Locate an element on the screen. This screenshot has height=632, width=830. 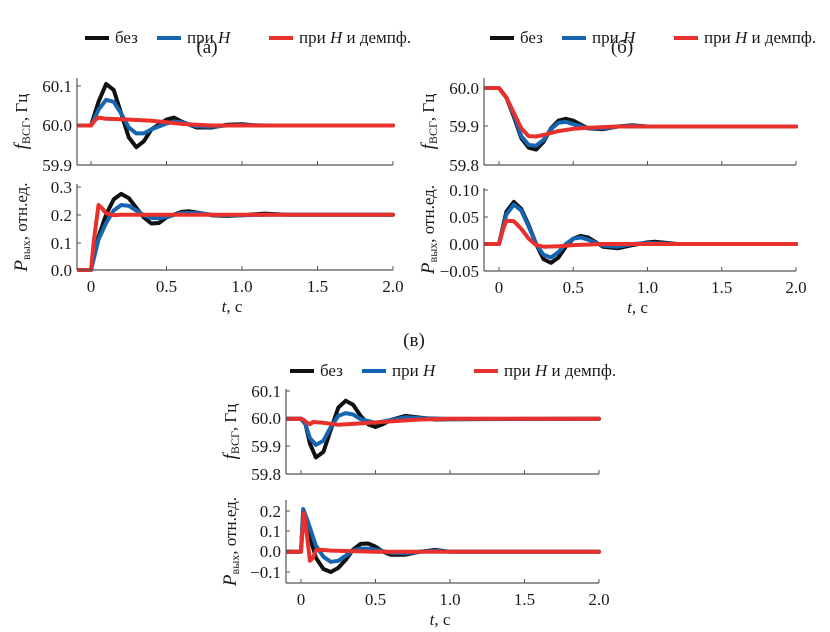
subplot-power: −0.1 0.00.10.2 0 0.5 1.0 1.5 2.0 Pвых, отн.ед. is located at coordinates (415, 553).